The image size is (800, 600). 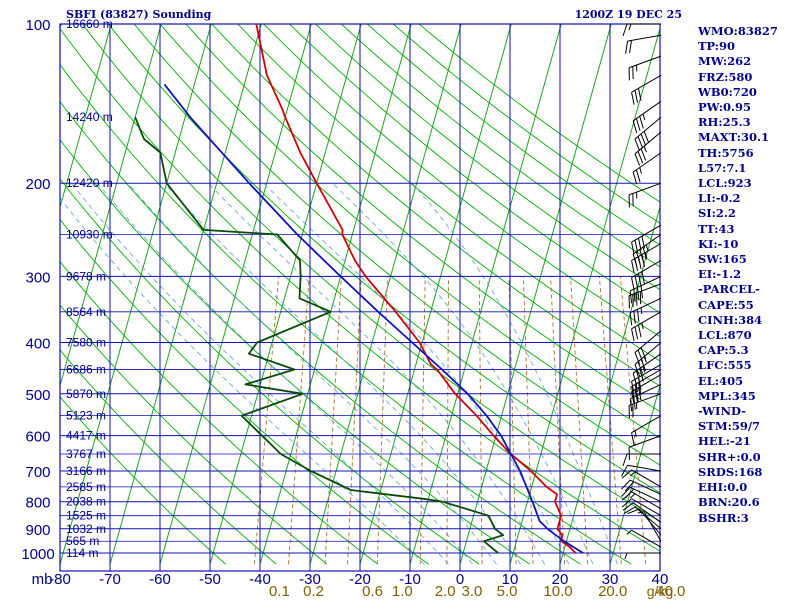 What do you see at coordinates (723, 487) in the screenshot?
I see `index-line: EHI:0.0` at bounding box center [723, 487].